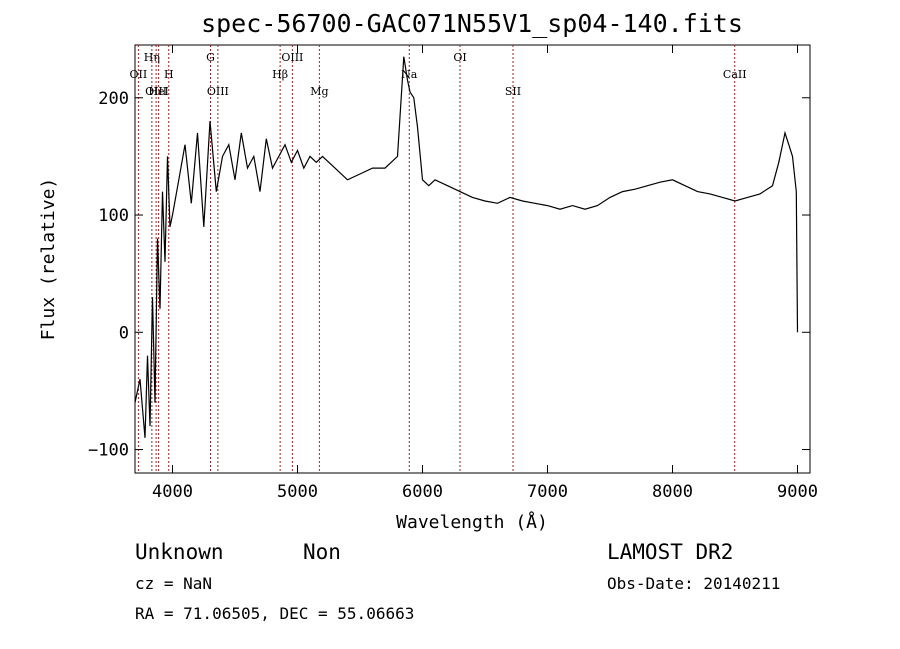 This screenshot has height=649, width=900. Describe the element at coordinates (210, 57) in the screenshot. I see `spectral-line-label: G` at that location.